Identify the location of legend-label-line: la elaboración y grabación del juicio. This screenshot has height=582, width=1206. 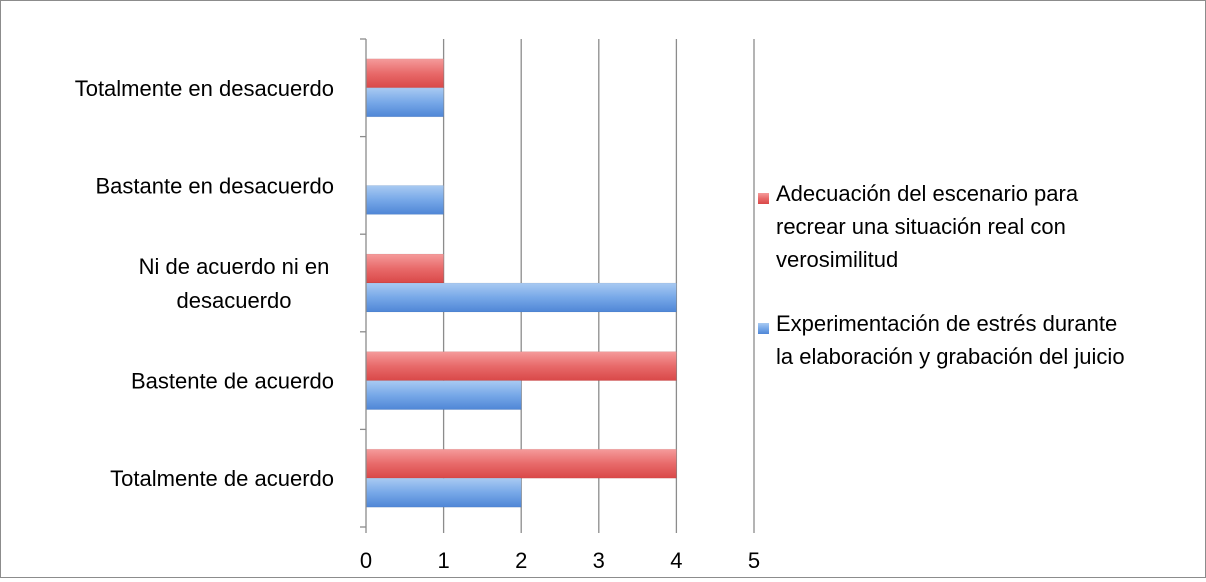
(950, 356).